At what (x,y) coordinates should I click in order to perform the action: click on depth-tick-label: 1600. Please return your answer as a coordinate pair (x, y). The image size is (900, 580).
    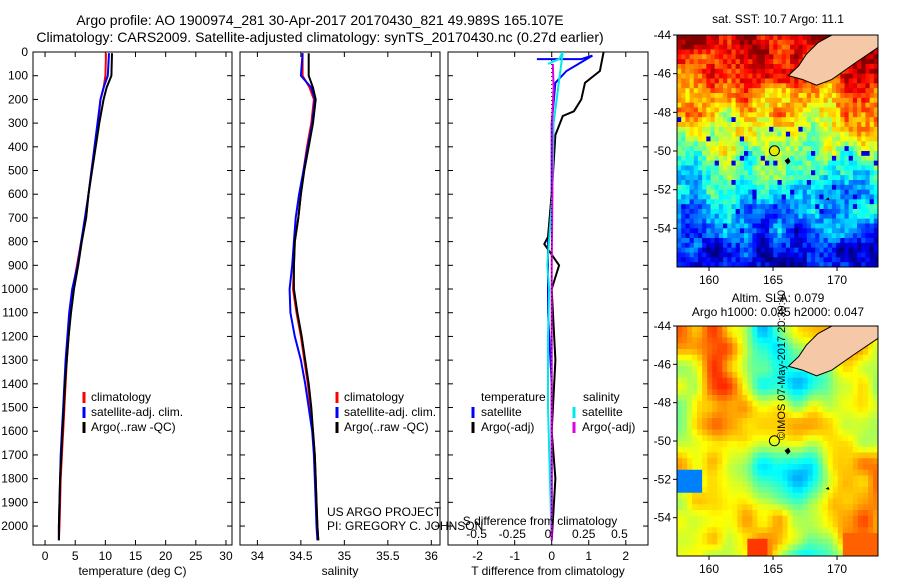
    Looking at the image, I should click on (14, 431).